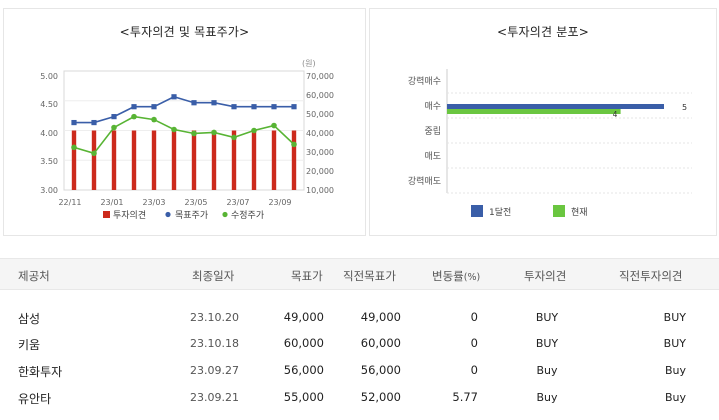 Image resolution: width=719 pixels, height=420 pixels. Describe the element at coordinates (369, 276) in the screenshot. I see `col-prev-target: 직전목표가` at that location.